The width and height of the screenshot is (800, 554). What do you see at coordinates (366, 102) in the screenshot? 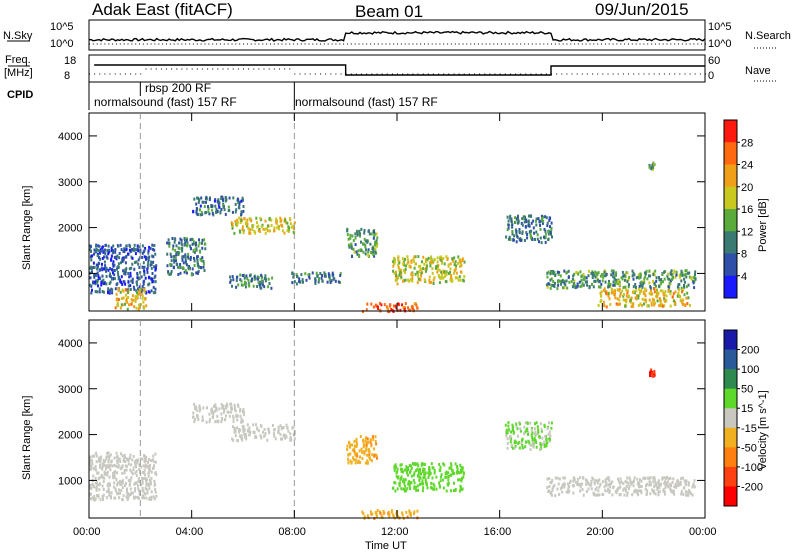
I see `cpid-entry-2: normalsound (fast) 157 RF` at bounding box center [366, 102].